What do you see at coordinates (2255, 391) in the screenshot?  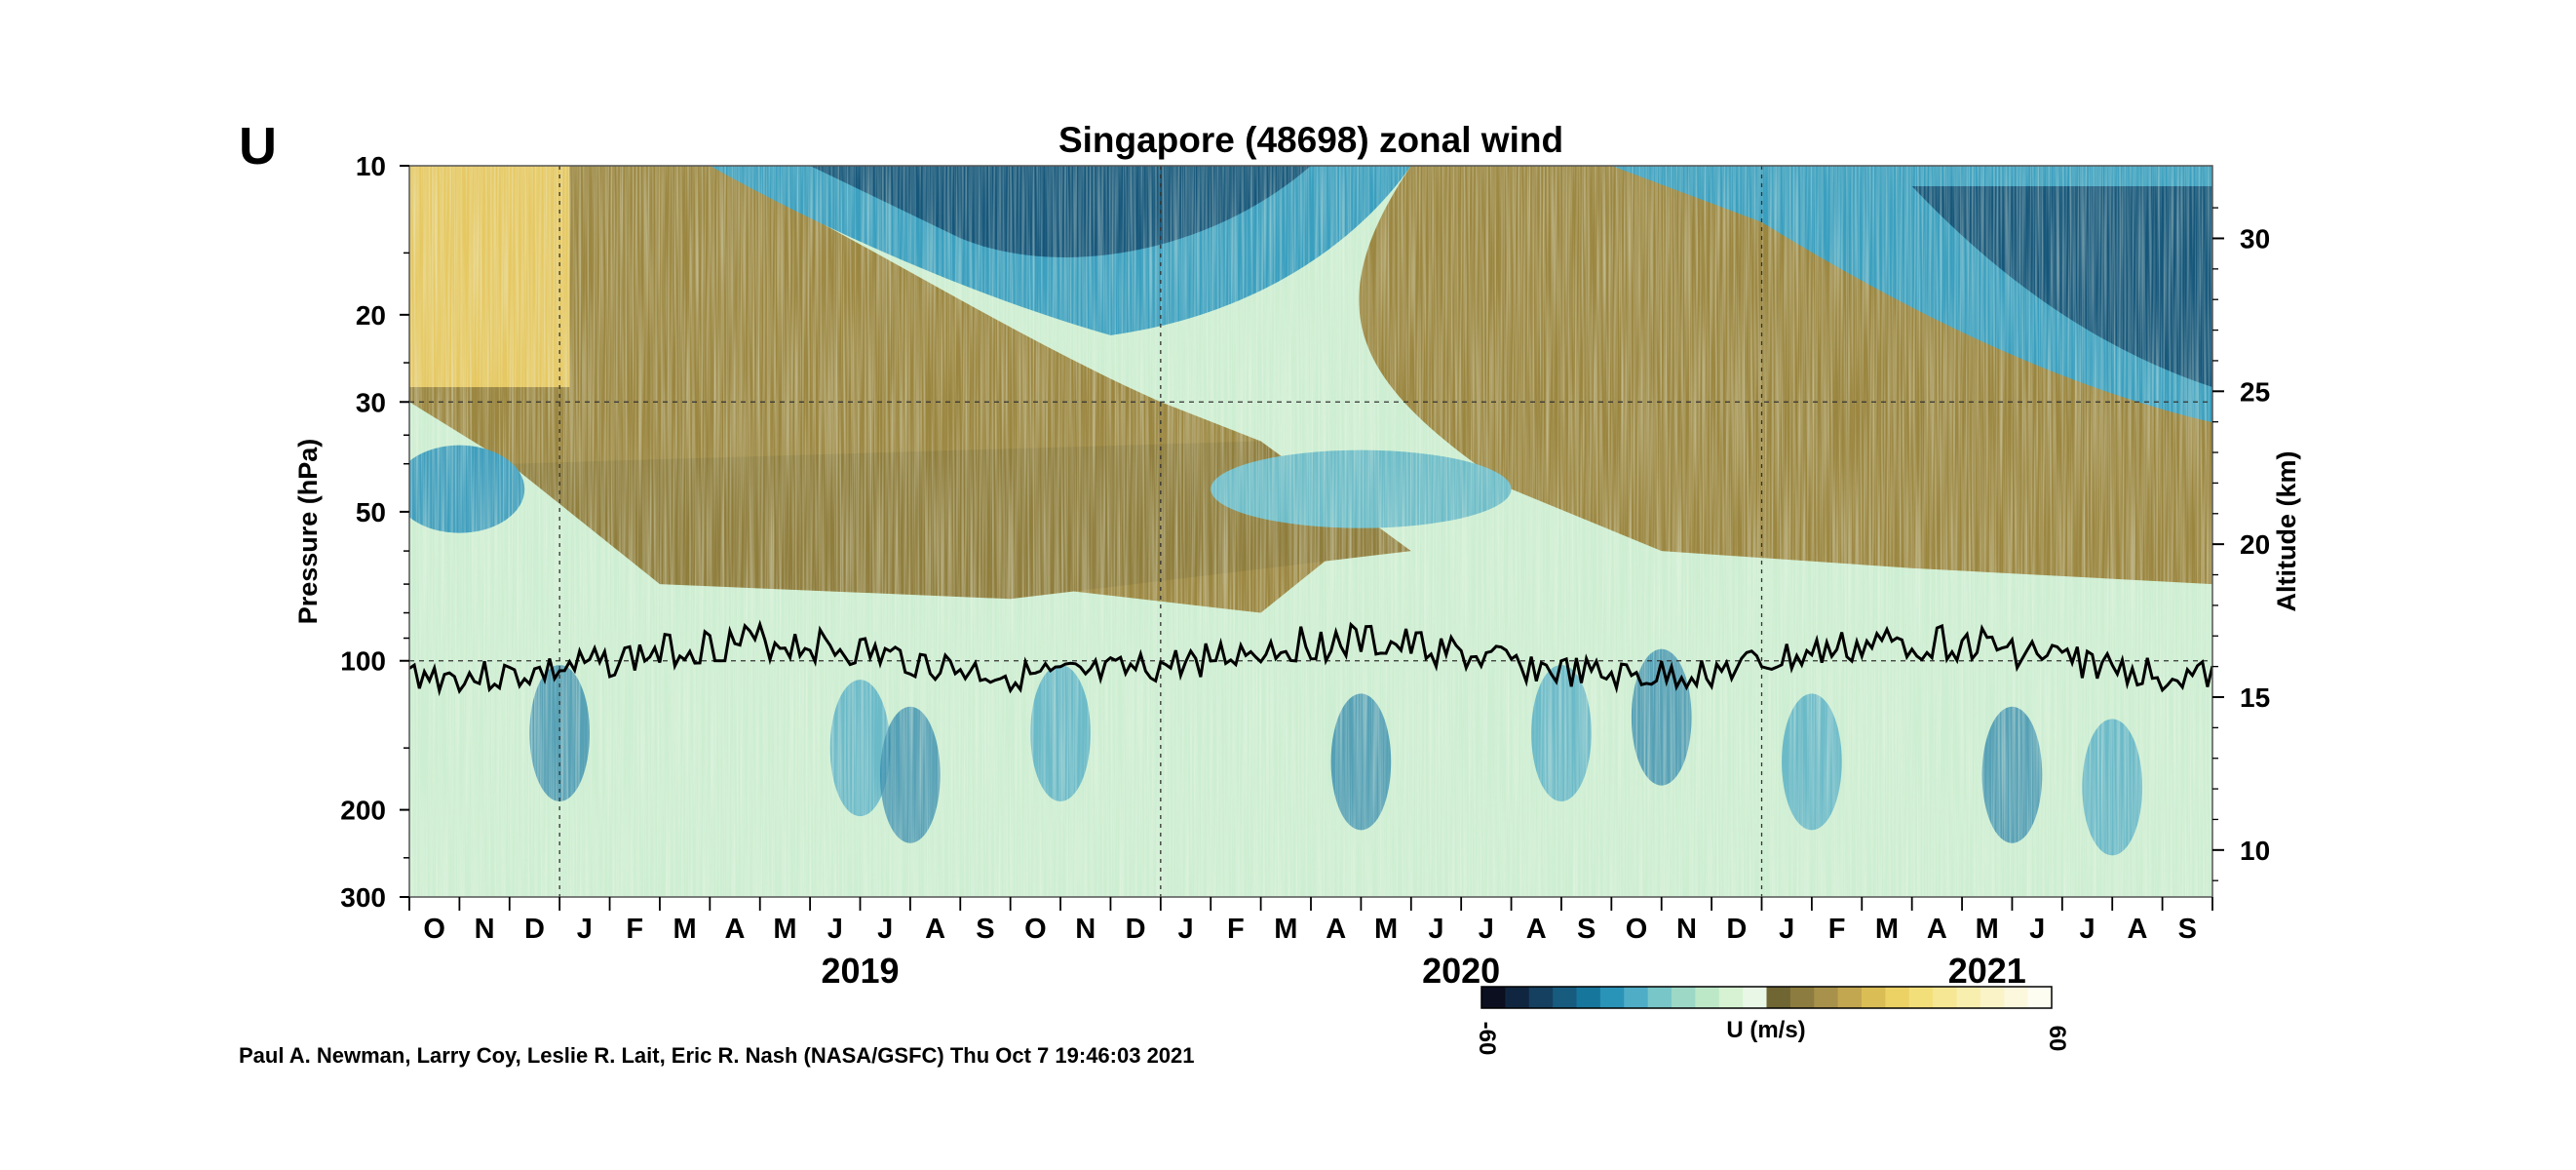 I see `y2-tick-label: 25` at bounding box center [2255, 391].